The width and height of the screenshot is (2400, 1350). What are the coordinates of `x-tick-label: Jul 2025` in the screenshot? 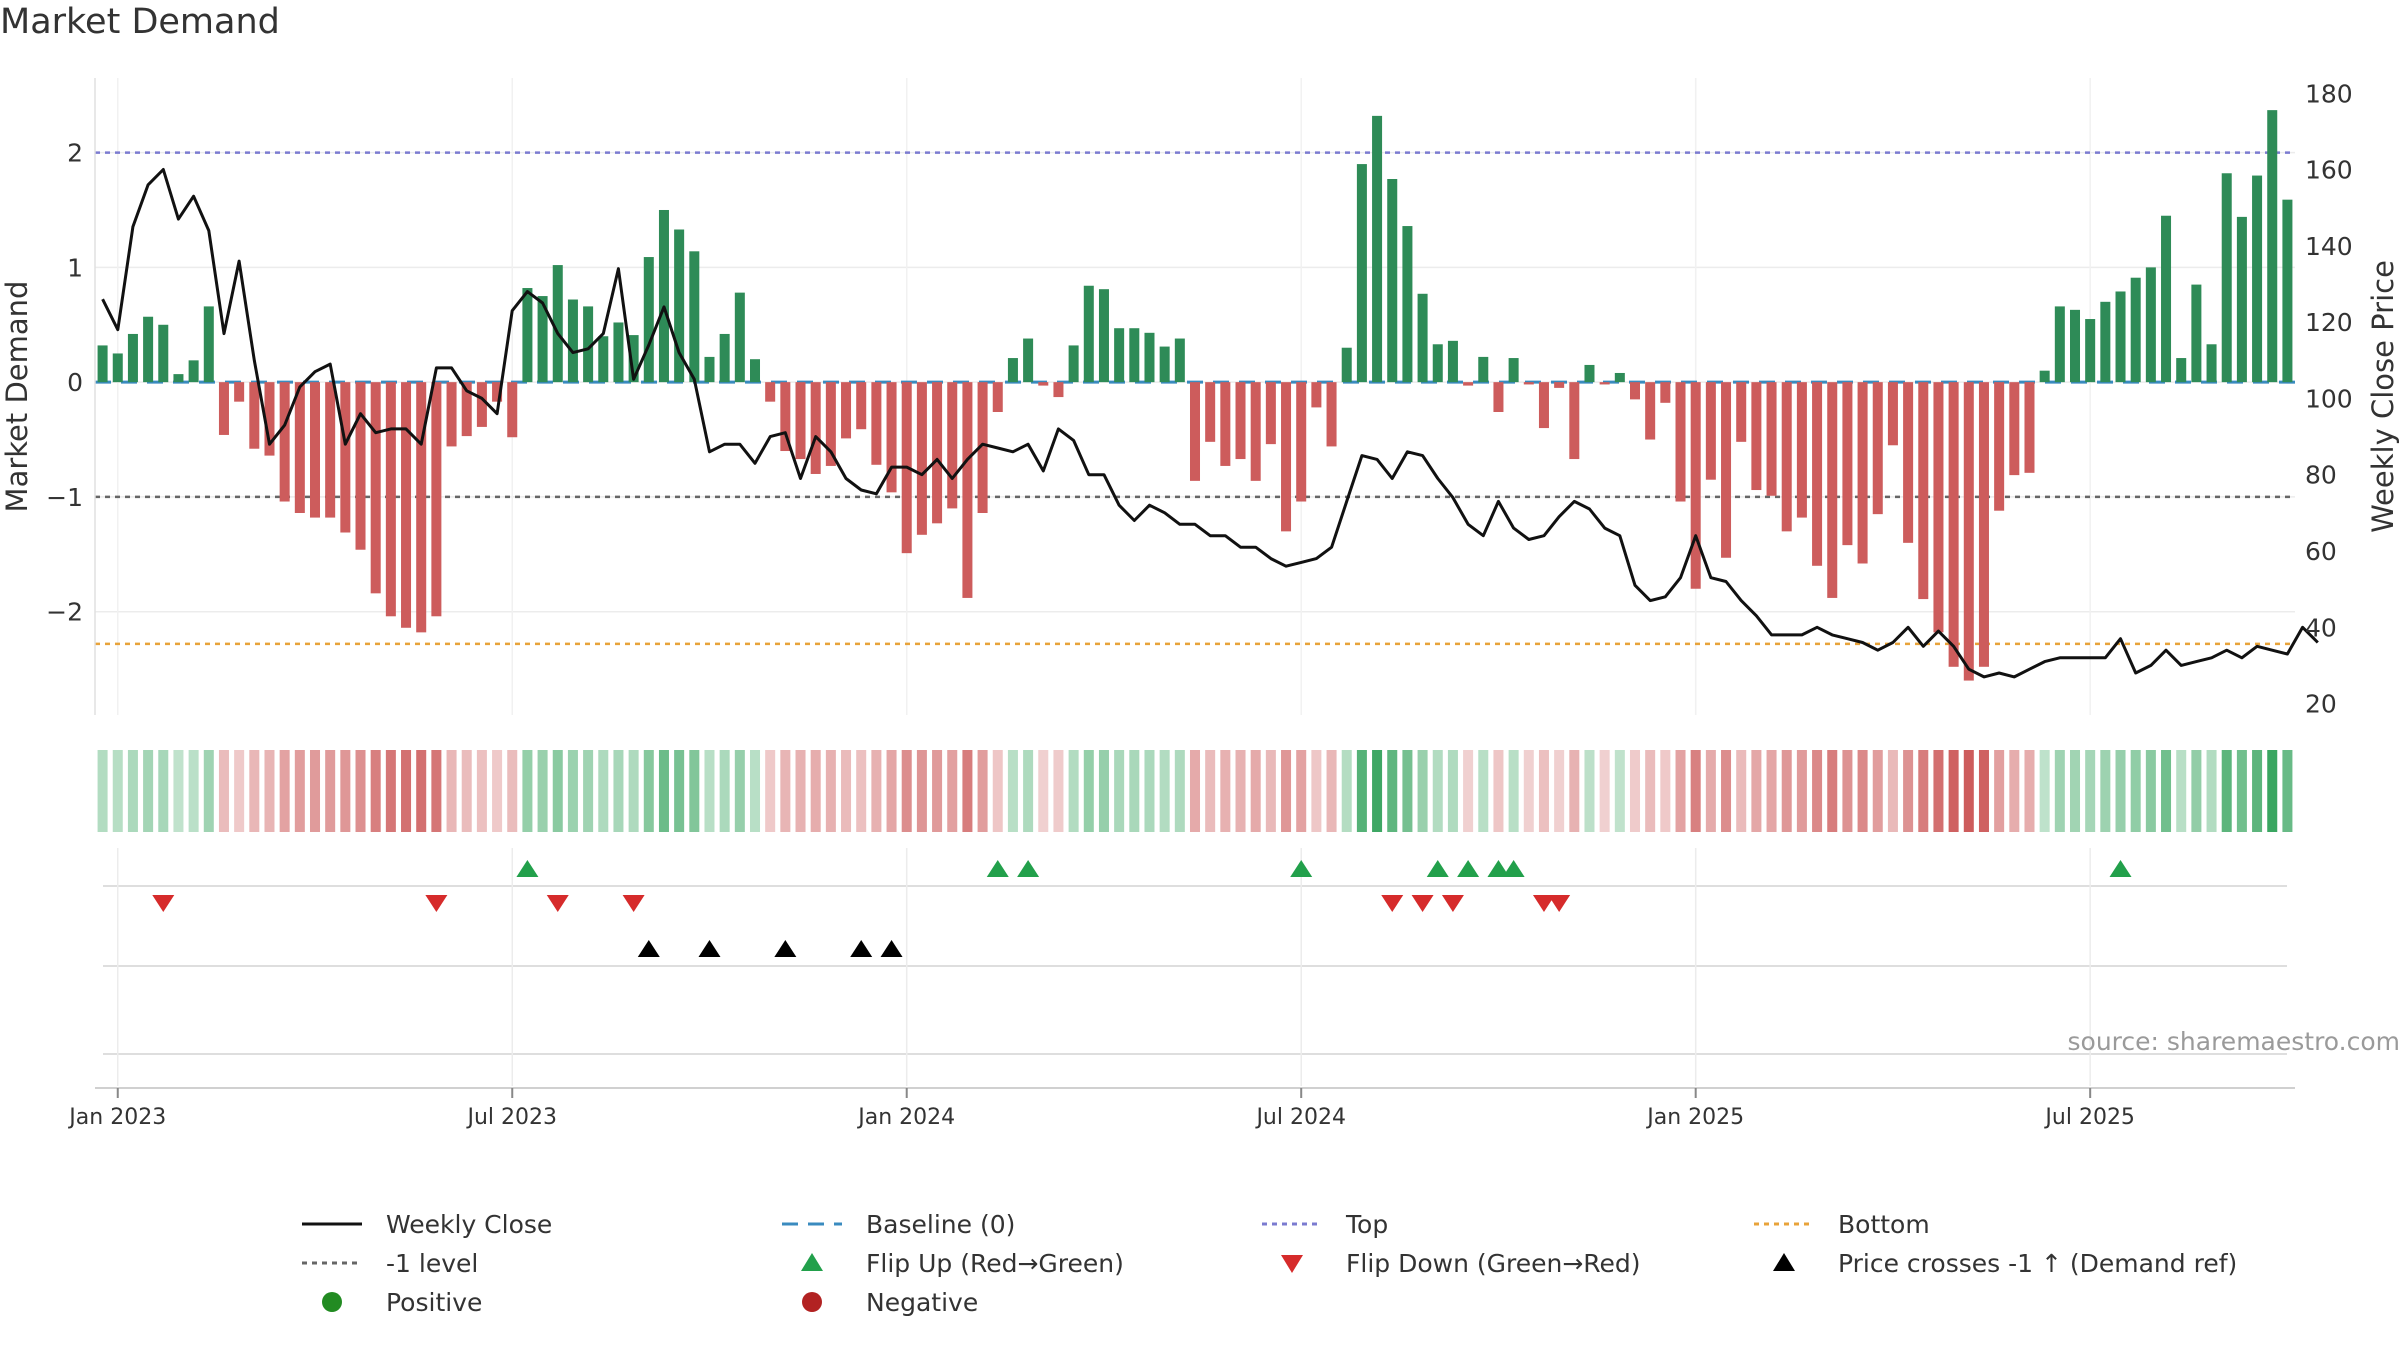 It's located at (2089, 1117).